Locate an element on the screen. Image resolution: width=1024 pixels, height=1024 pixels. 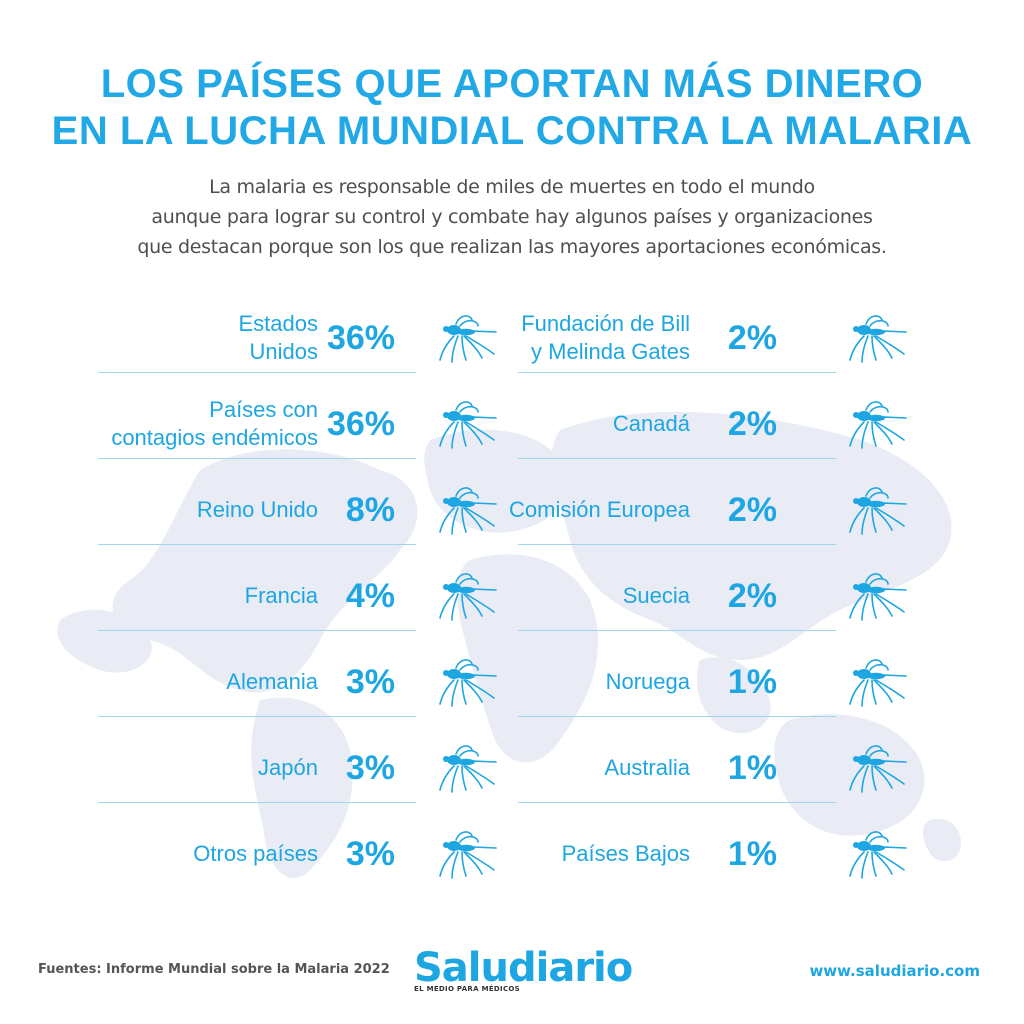
table-row: Alemania 3% is located at coordinates (512, 682).